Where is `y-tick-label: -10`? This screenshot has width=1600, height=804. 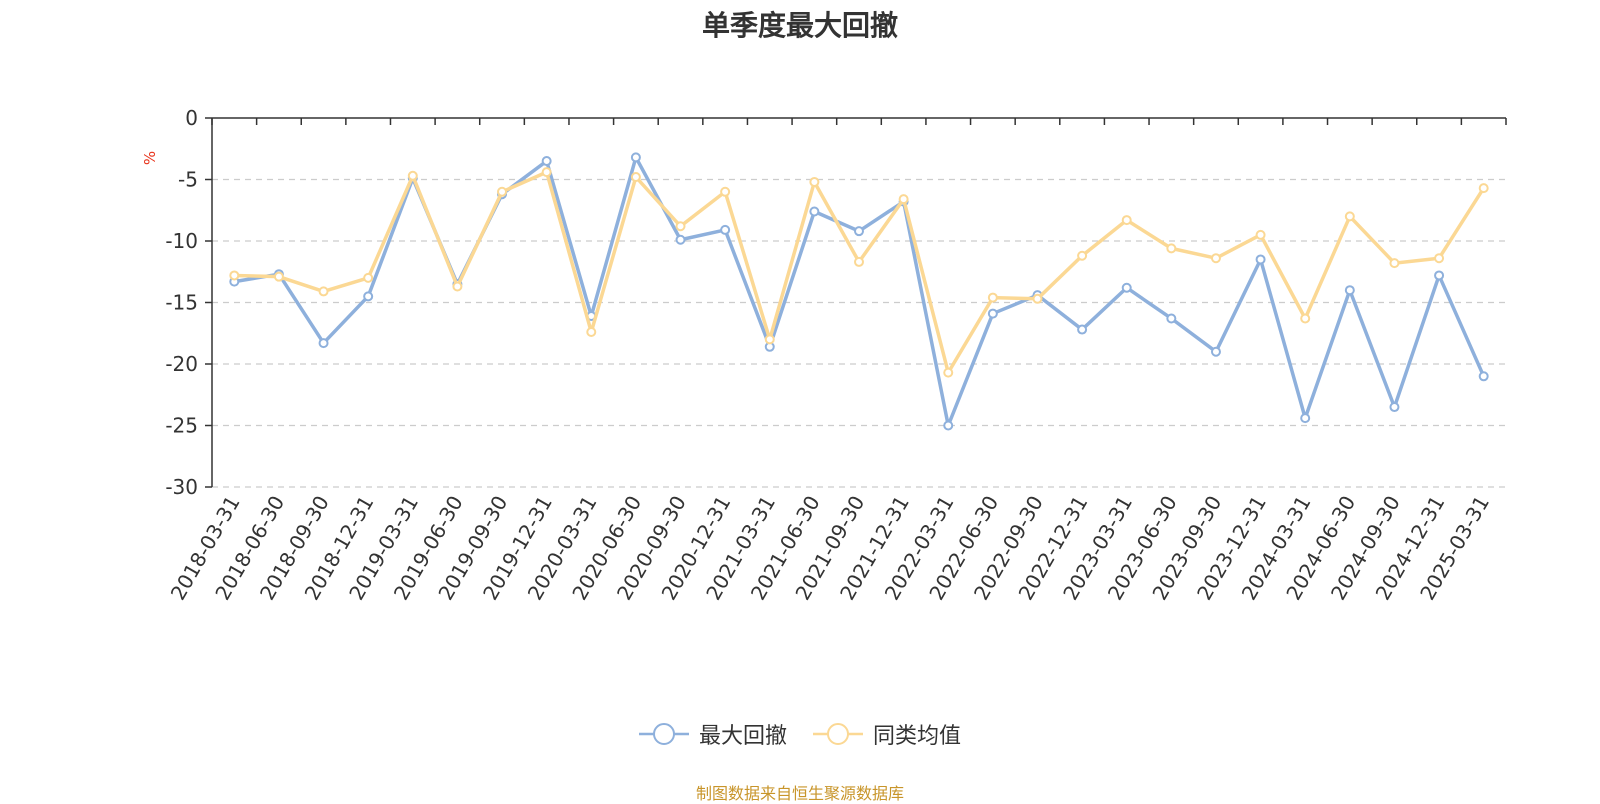
y-tick-label: -10 is located at coordinates (181, 241).